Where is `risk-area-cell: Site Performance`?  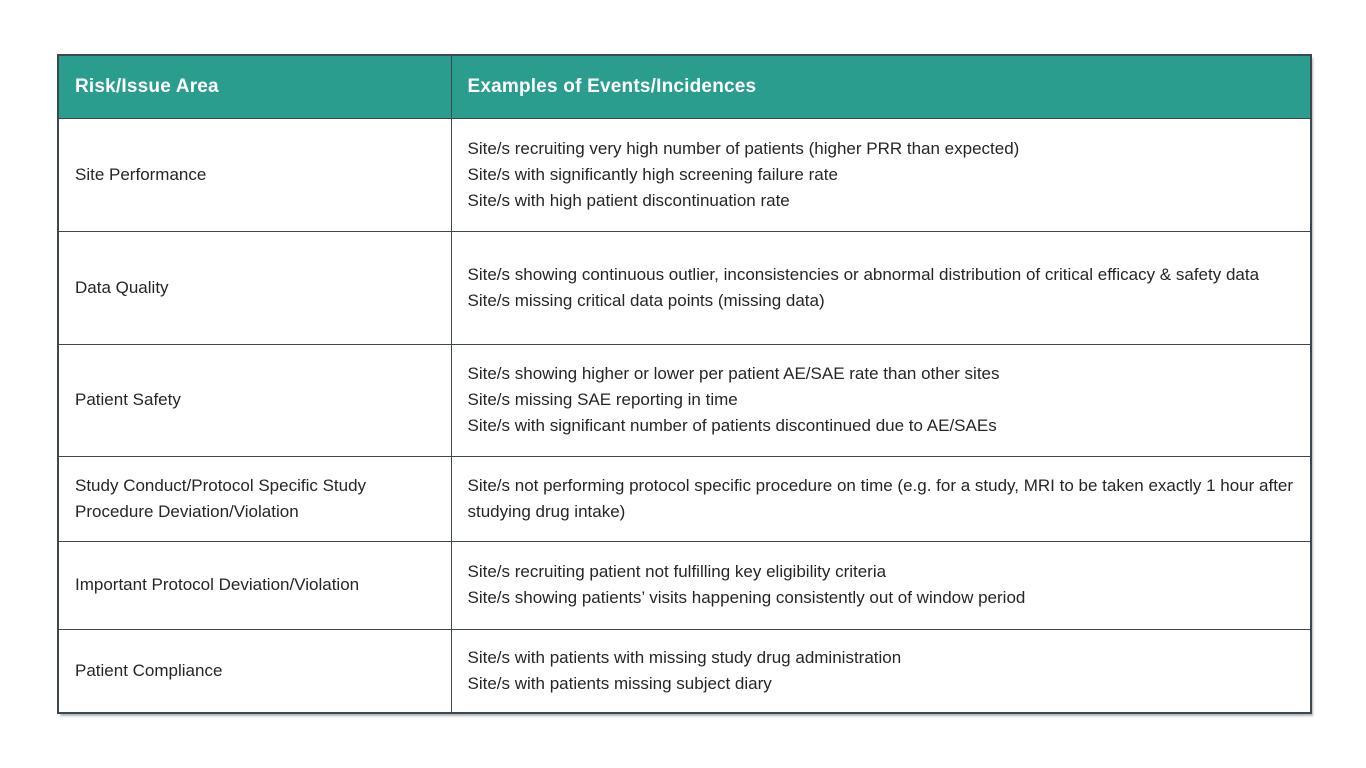 risk-area-cell: Site Performance is located at coordinates (254, 174).